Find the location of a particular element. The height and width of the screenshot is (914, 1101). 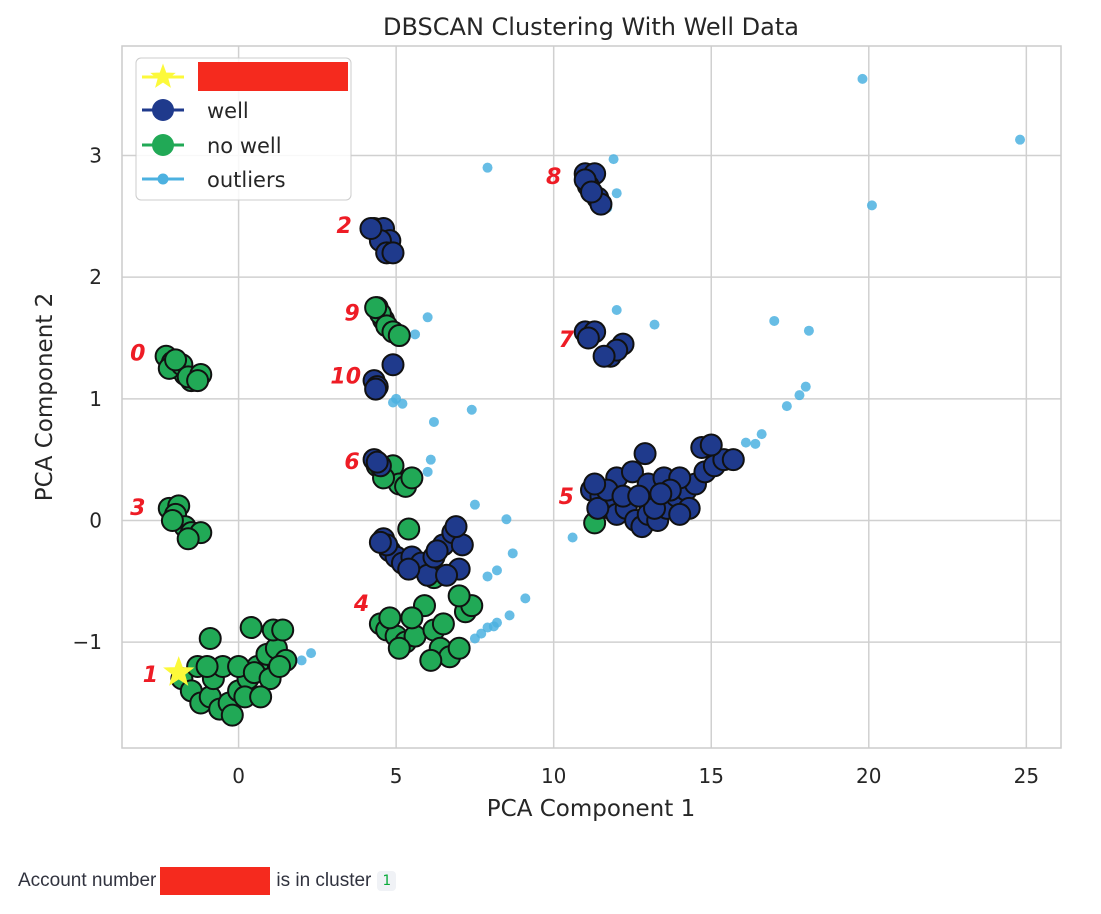

y-tick-label: 2 is located at coordinates (95, 277).